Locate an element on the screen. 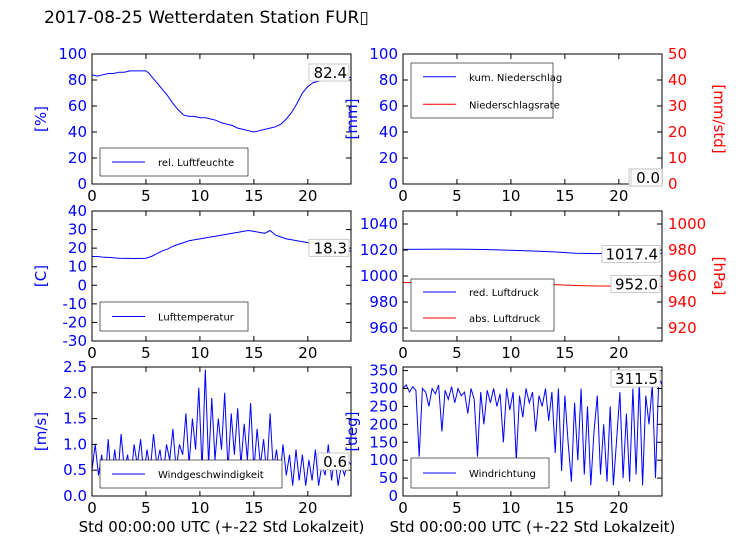 This screenshot has height=552, width=736. legend-label: Niederschlagsrate is located at coordinates (514, 105).